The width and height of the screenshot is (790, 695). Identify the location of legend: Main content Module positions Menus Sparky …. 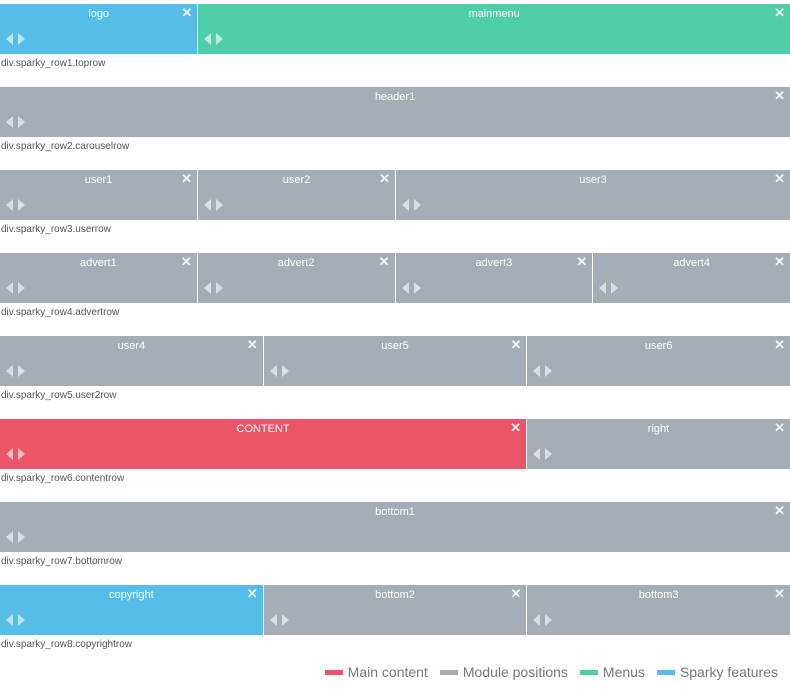
(545, 672).